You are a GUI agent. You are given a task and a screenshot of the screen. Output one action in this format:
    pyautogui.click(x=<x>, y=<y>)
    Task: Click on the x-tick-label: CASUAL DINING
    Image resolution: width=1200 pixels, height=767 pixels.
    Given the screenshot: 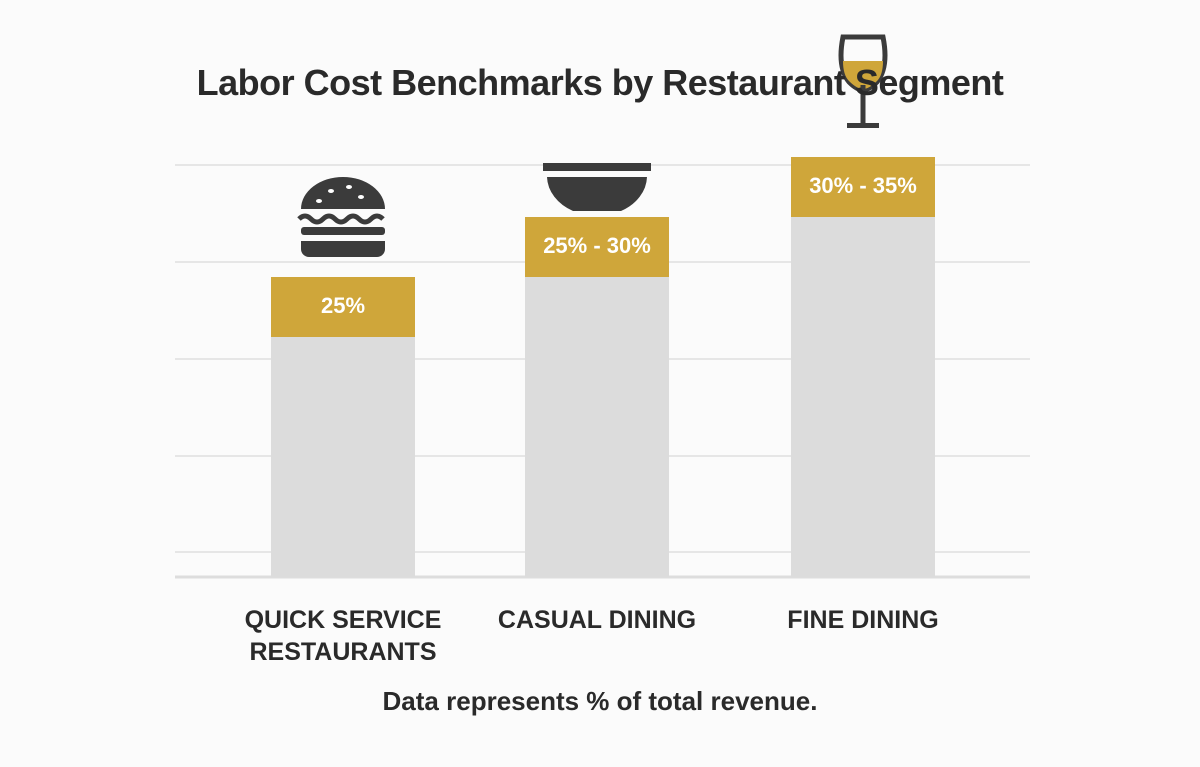 What is the action you would take?
    pyautogui.click(x=597, y=620)
    